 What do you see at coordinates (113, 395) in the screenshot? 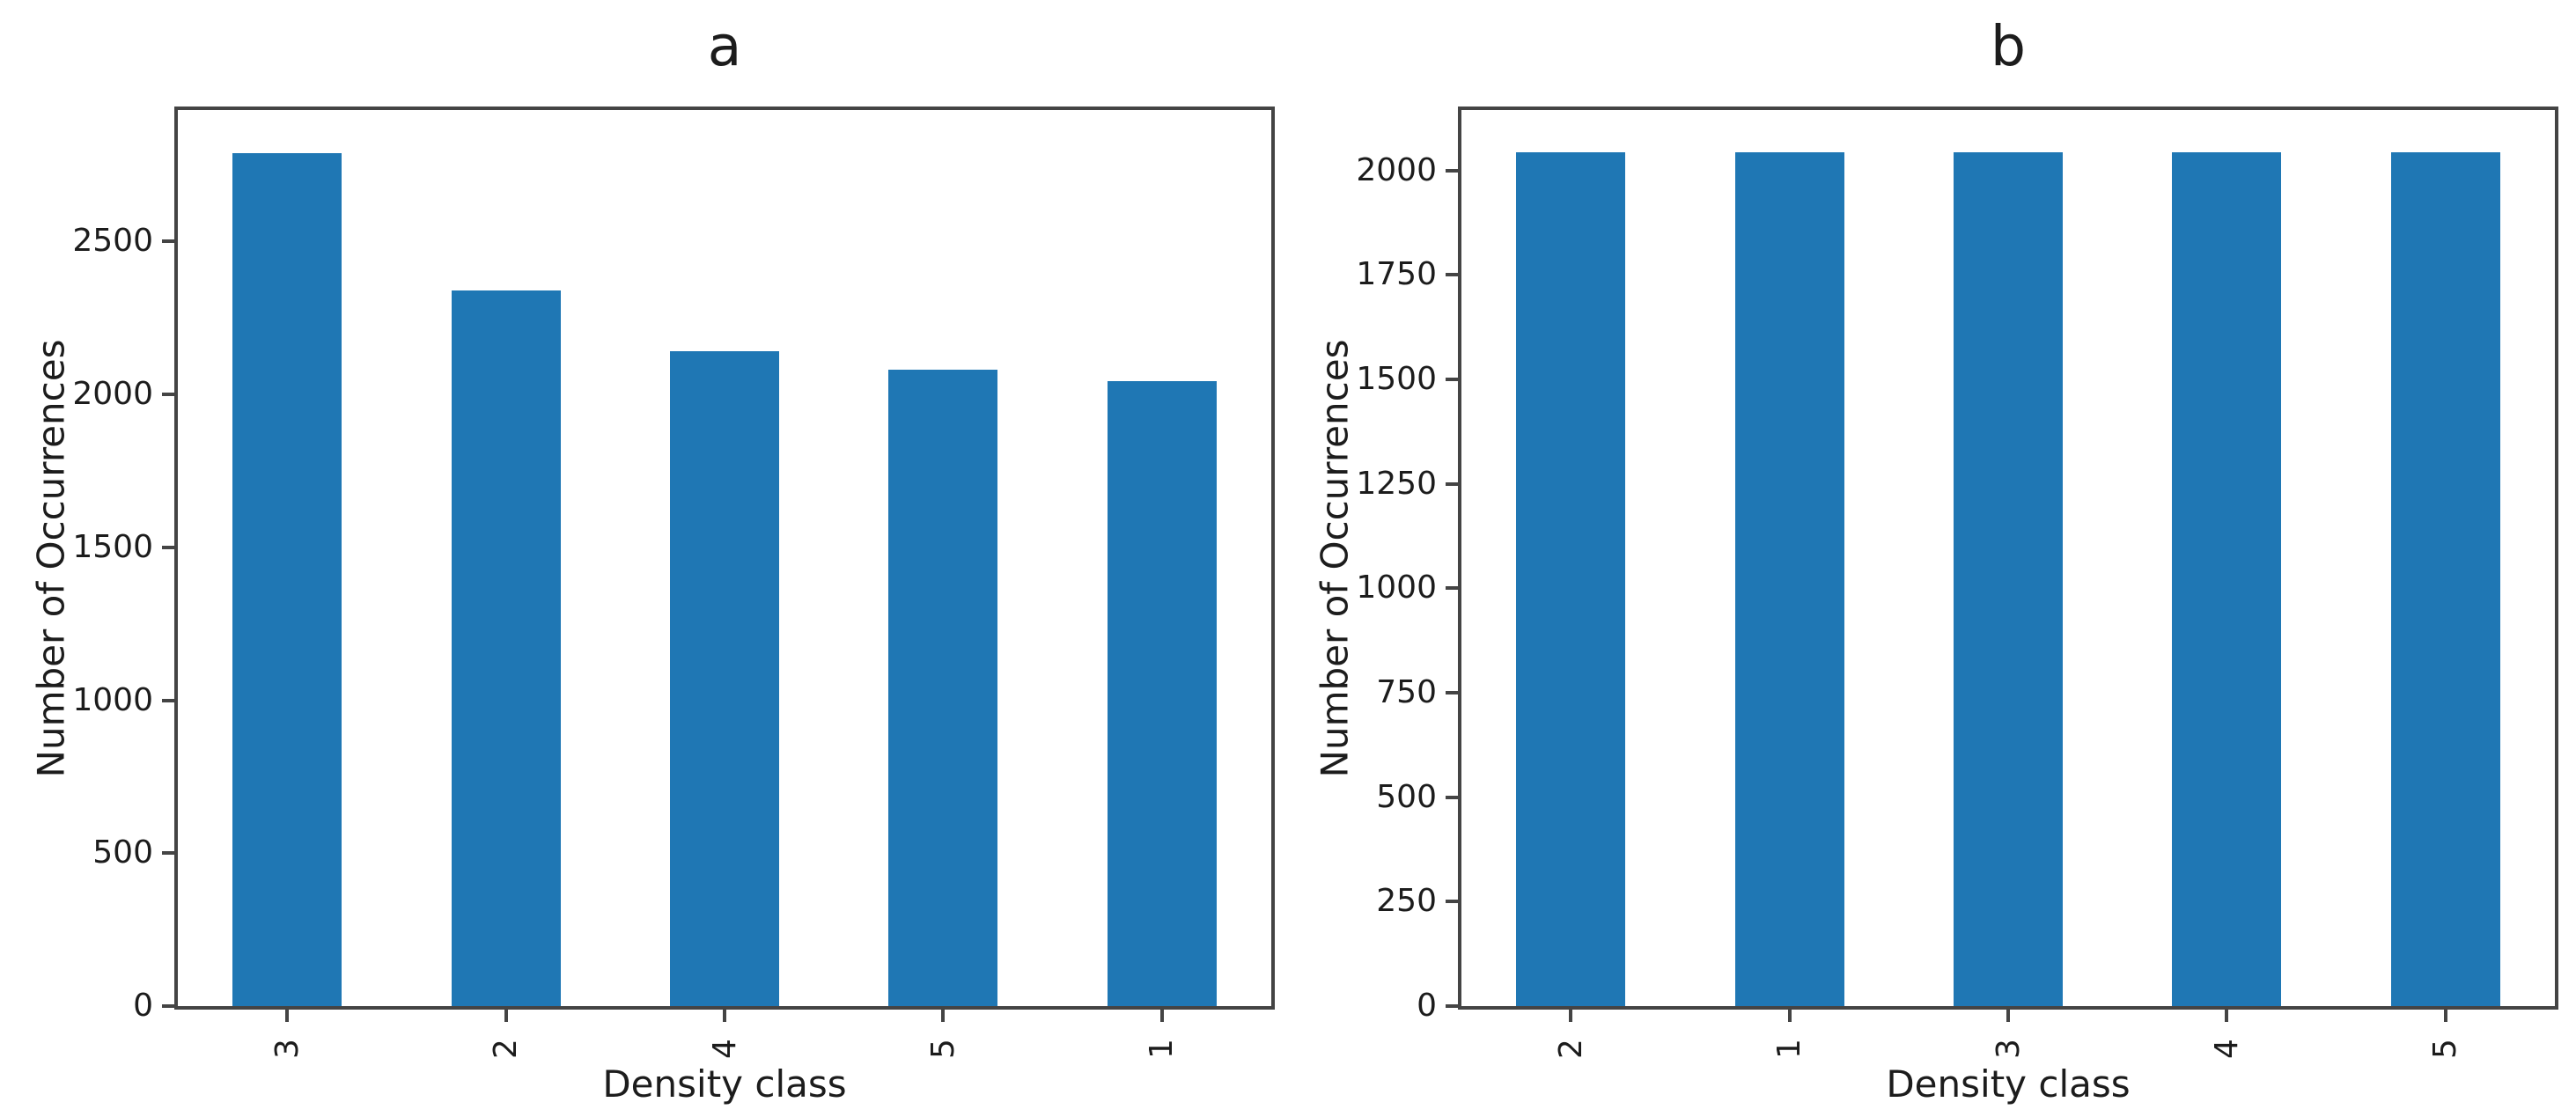
I see `chart-a-y-tick-label-2000: 2000` at bounding box center [113, 395].